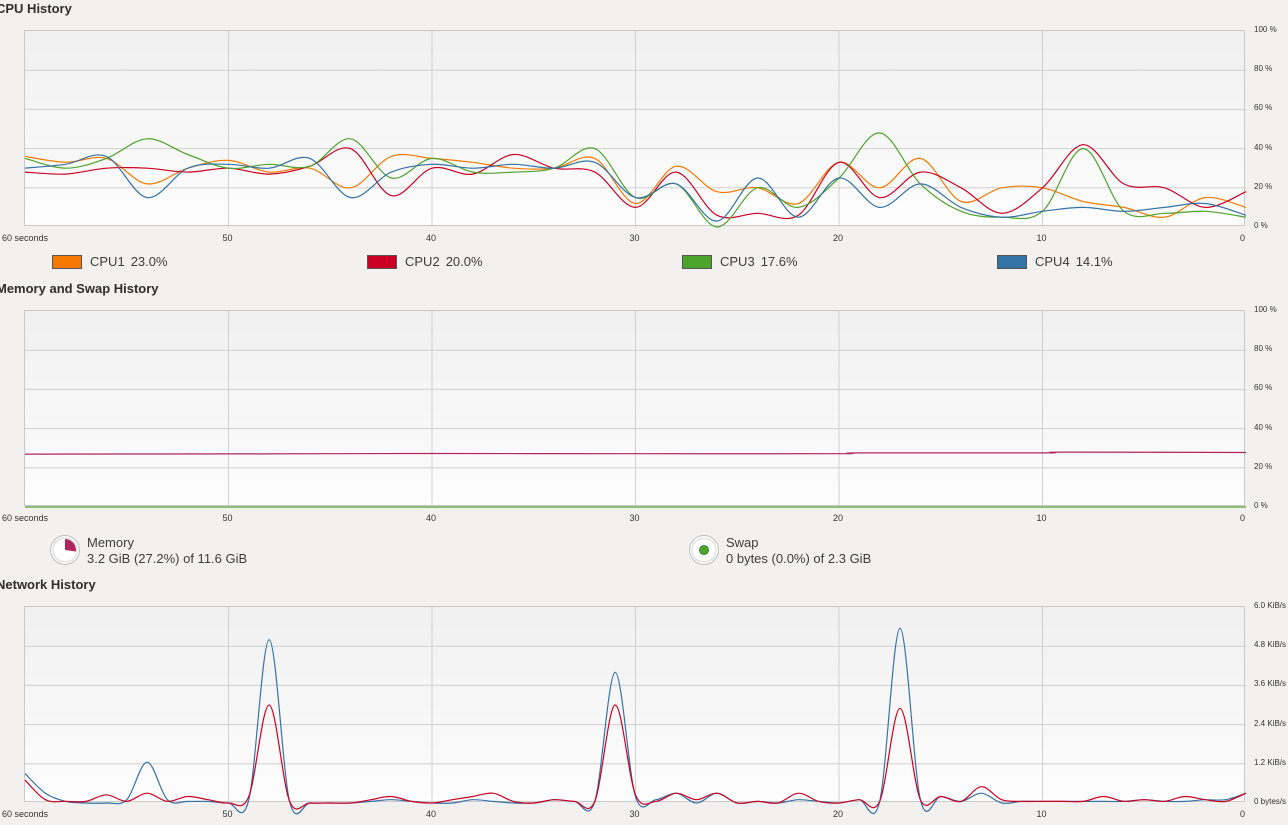 The width and height of the screenshot is (1288, 825). I want to click on mem-y-tick-label: 100 %, so click(1265, 309).